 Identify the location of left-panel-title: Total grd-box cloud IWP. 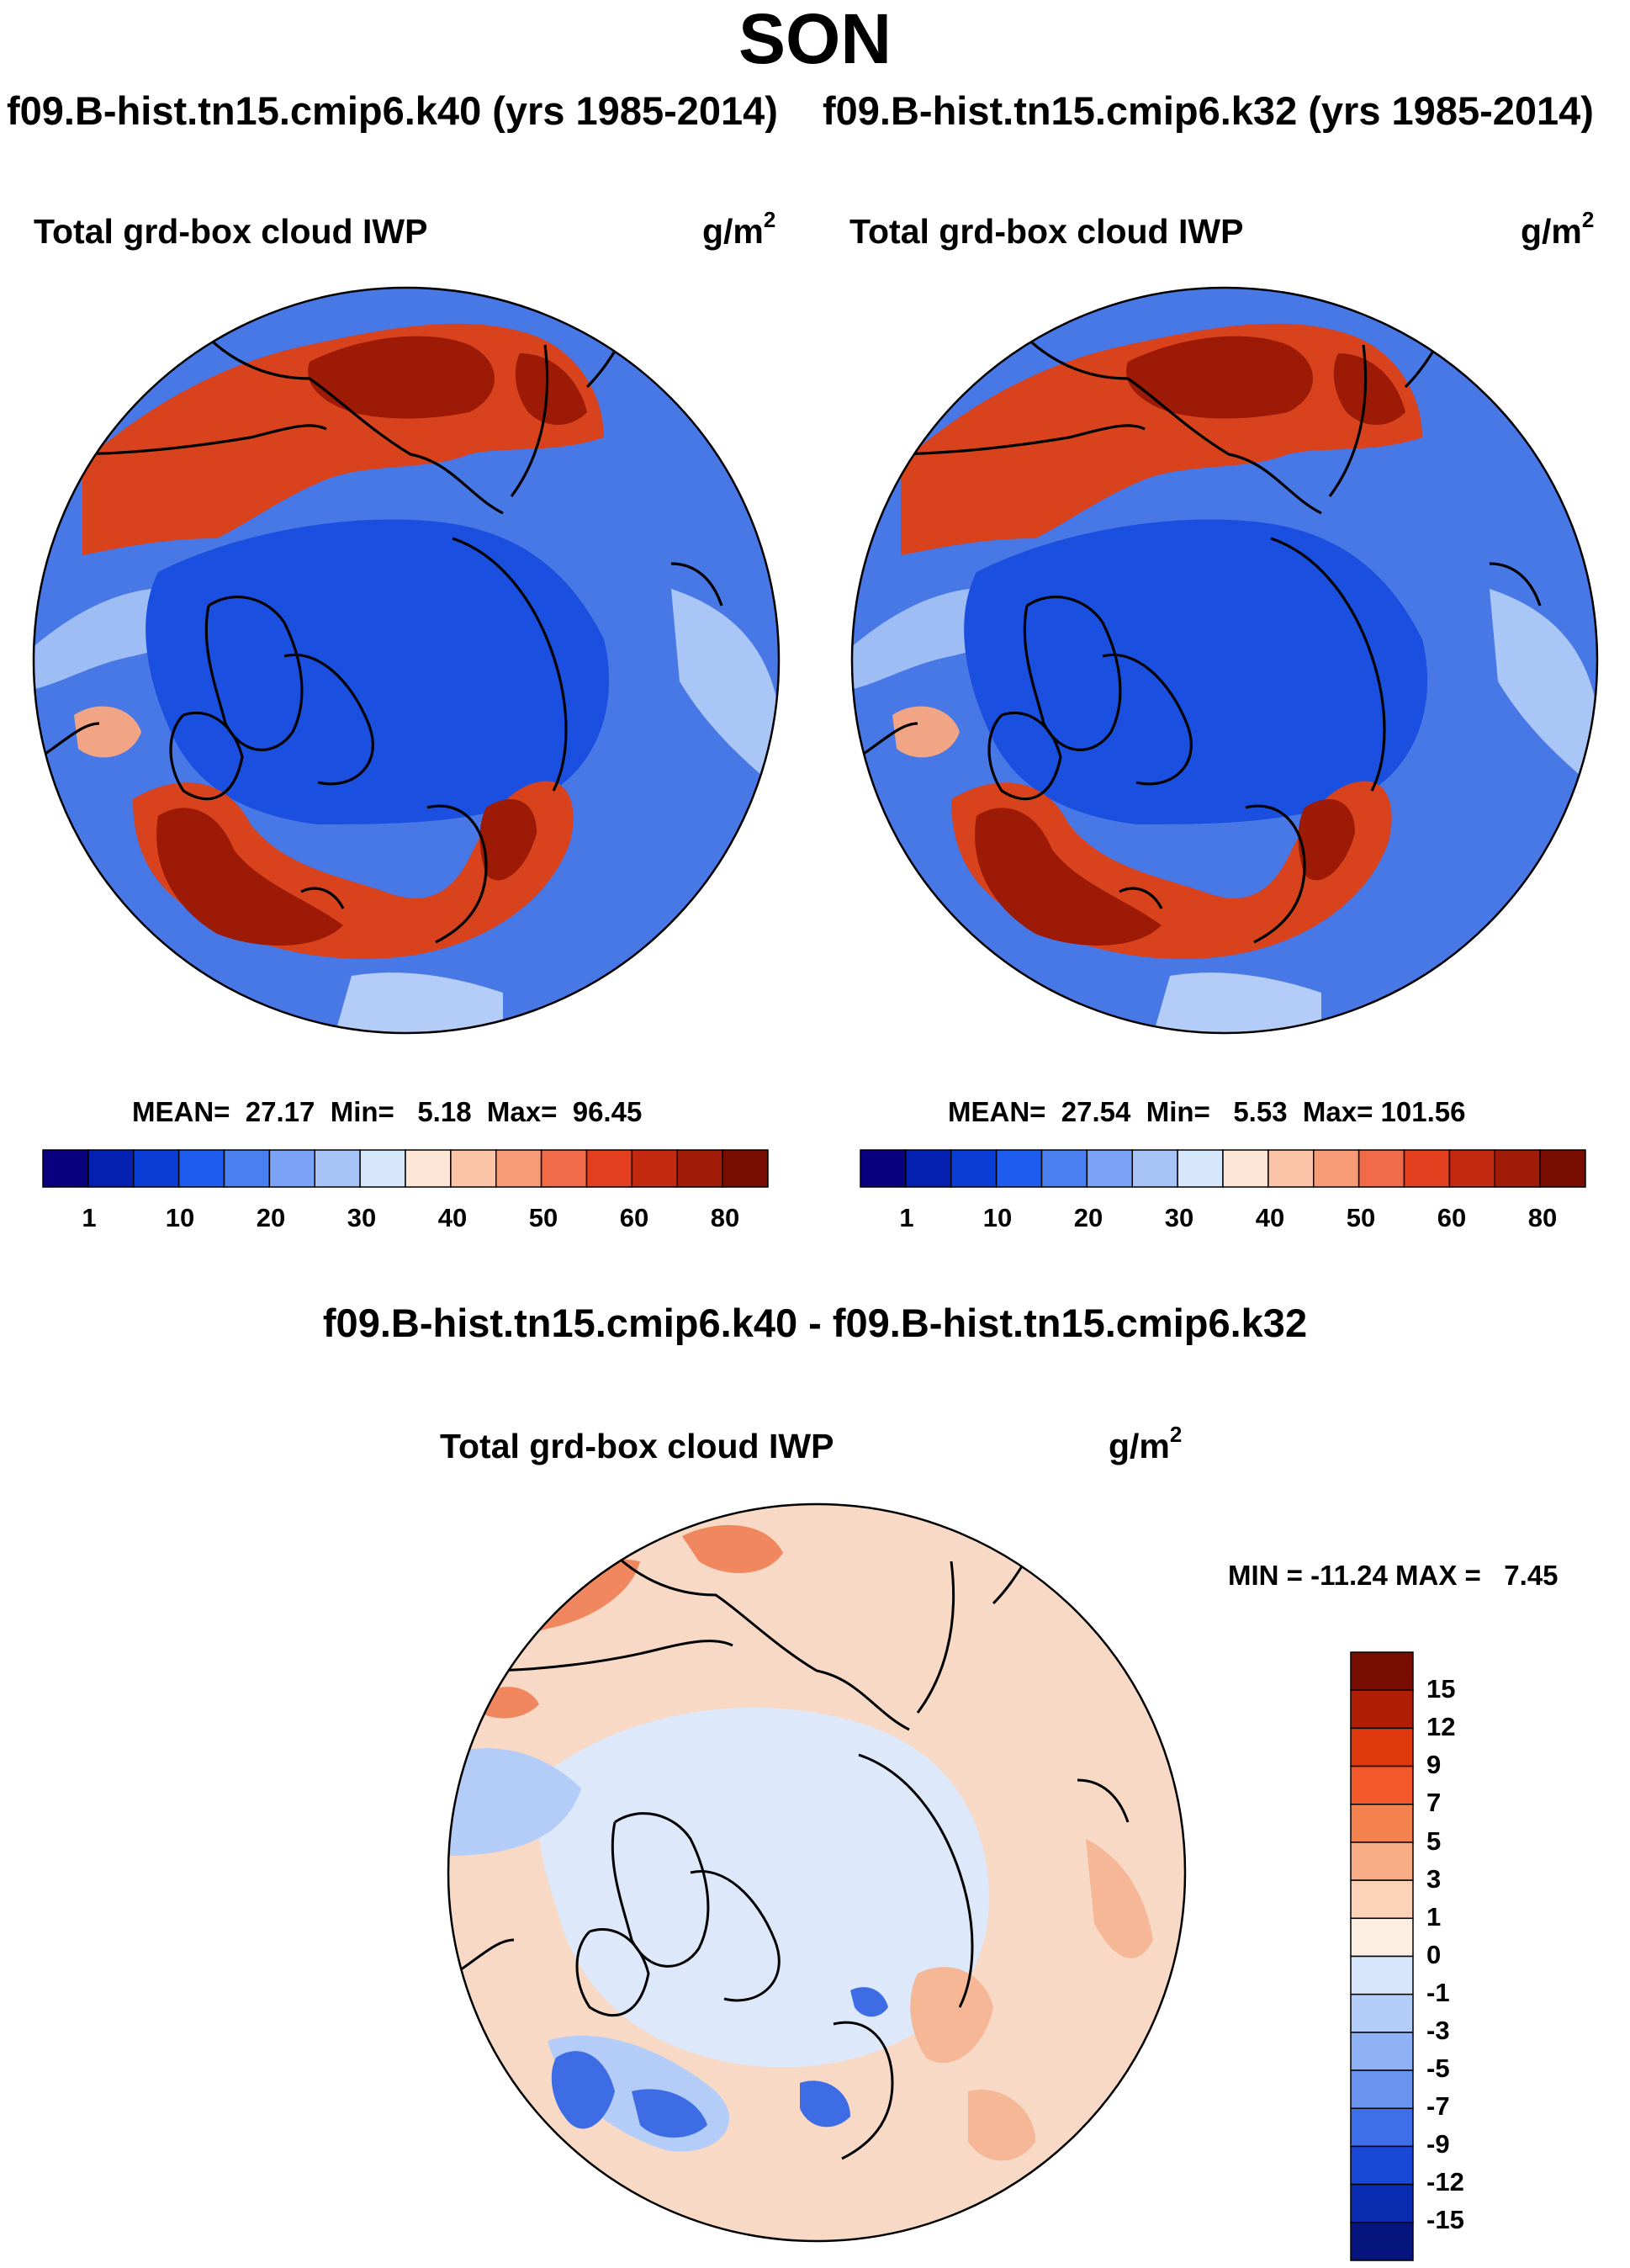
(231, 232).